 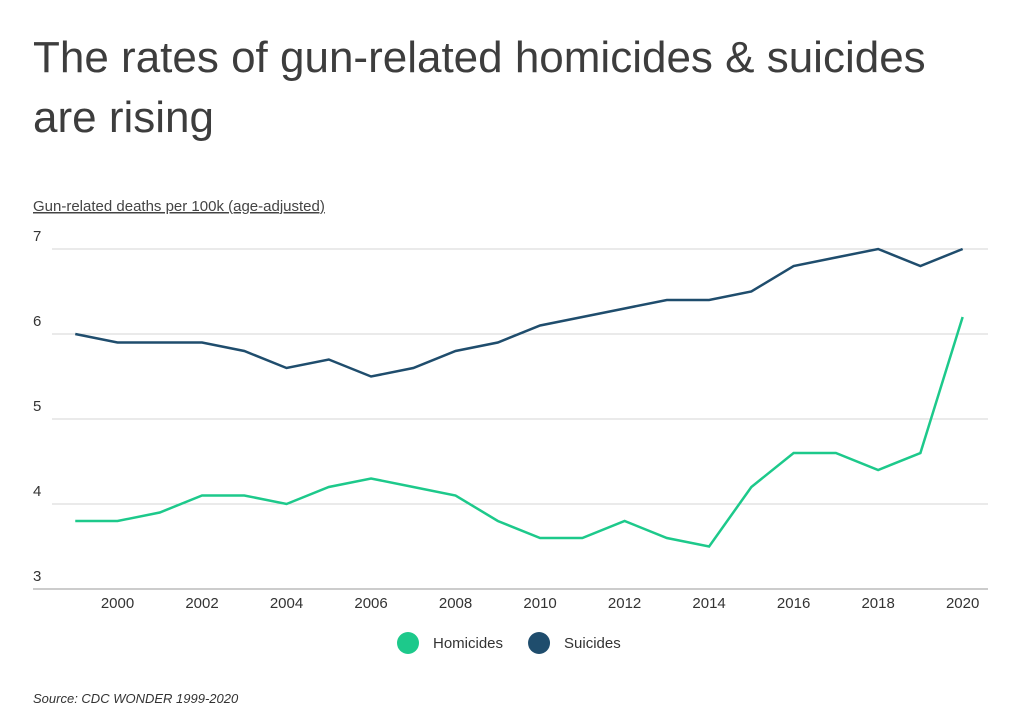 I want to click on y-tick-label: 4, so click(x=37, y=491).